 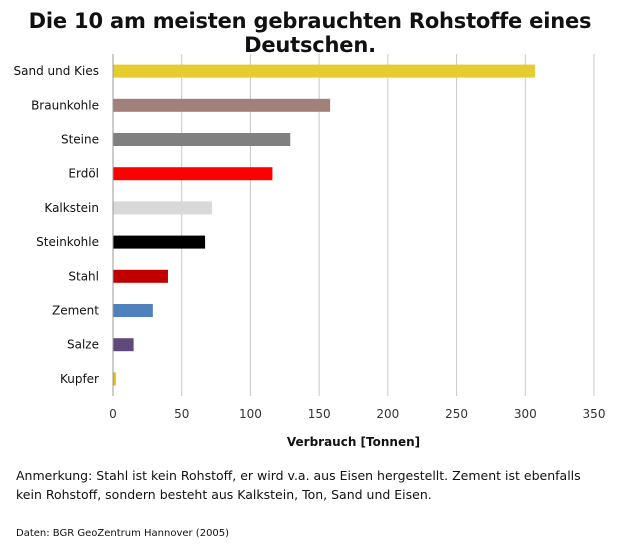 I want to click on category-label: Steine, so click(x=80, y=140).